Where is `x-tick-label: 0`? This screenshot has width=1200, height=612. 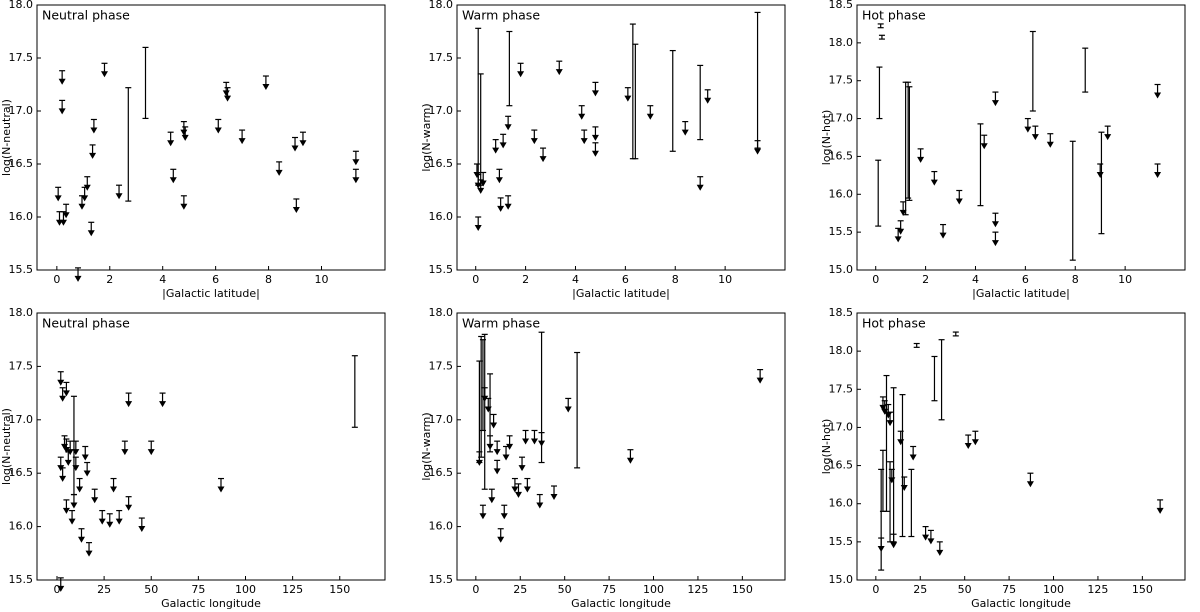 x-tick-label: 0 is located at coordinates (475, 279).